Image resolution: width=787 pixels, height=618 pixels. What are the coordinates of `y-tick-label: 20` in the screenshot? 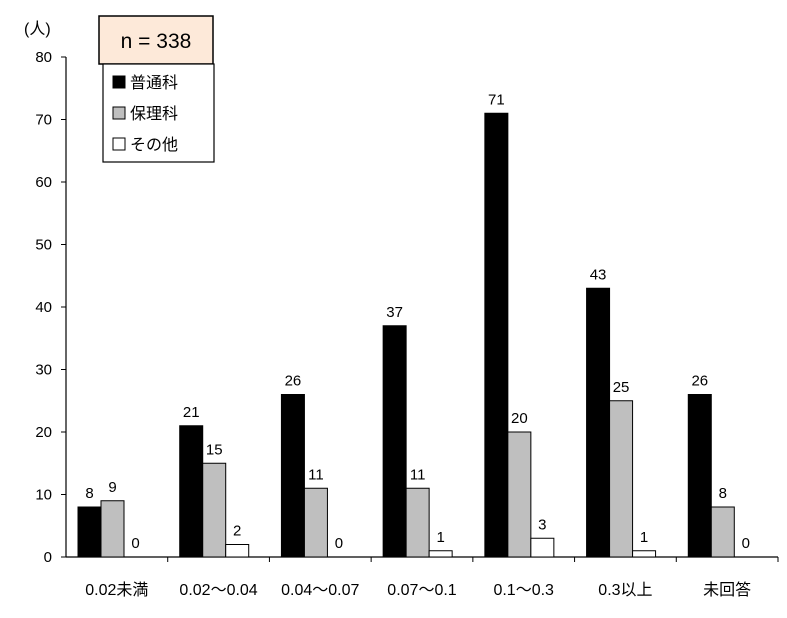 It's located at (43, 432).